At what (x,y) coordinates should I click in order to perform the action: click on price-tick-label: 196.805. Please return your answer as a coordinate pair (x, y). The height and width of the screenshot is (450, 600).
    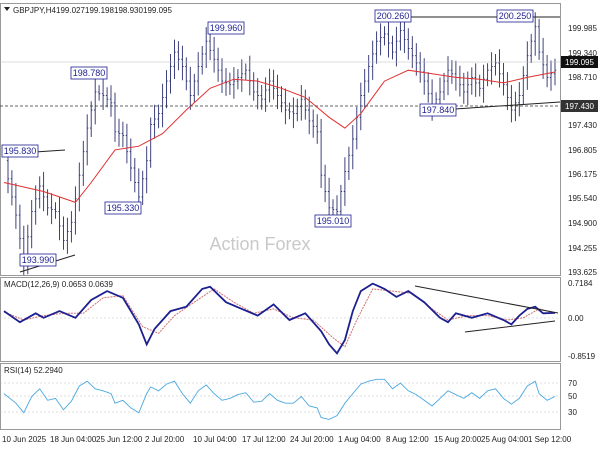
    Looking at the image, I should click on (582, 150).